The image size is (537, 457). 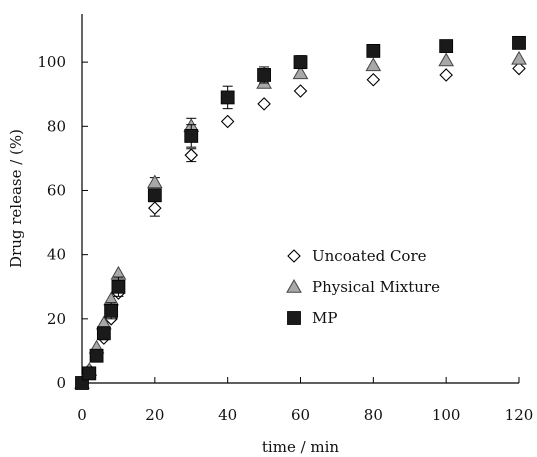 What do you see at coordinates (373, 415) in the screenshot?
I see `x-tick-label: 80` at bounding box center [373, 415].